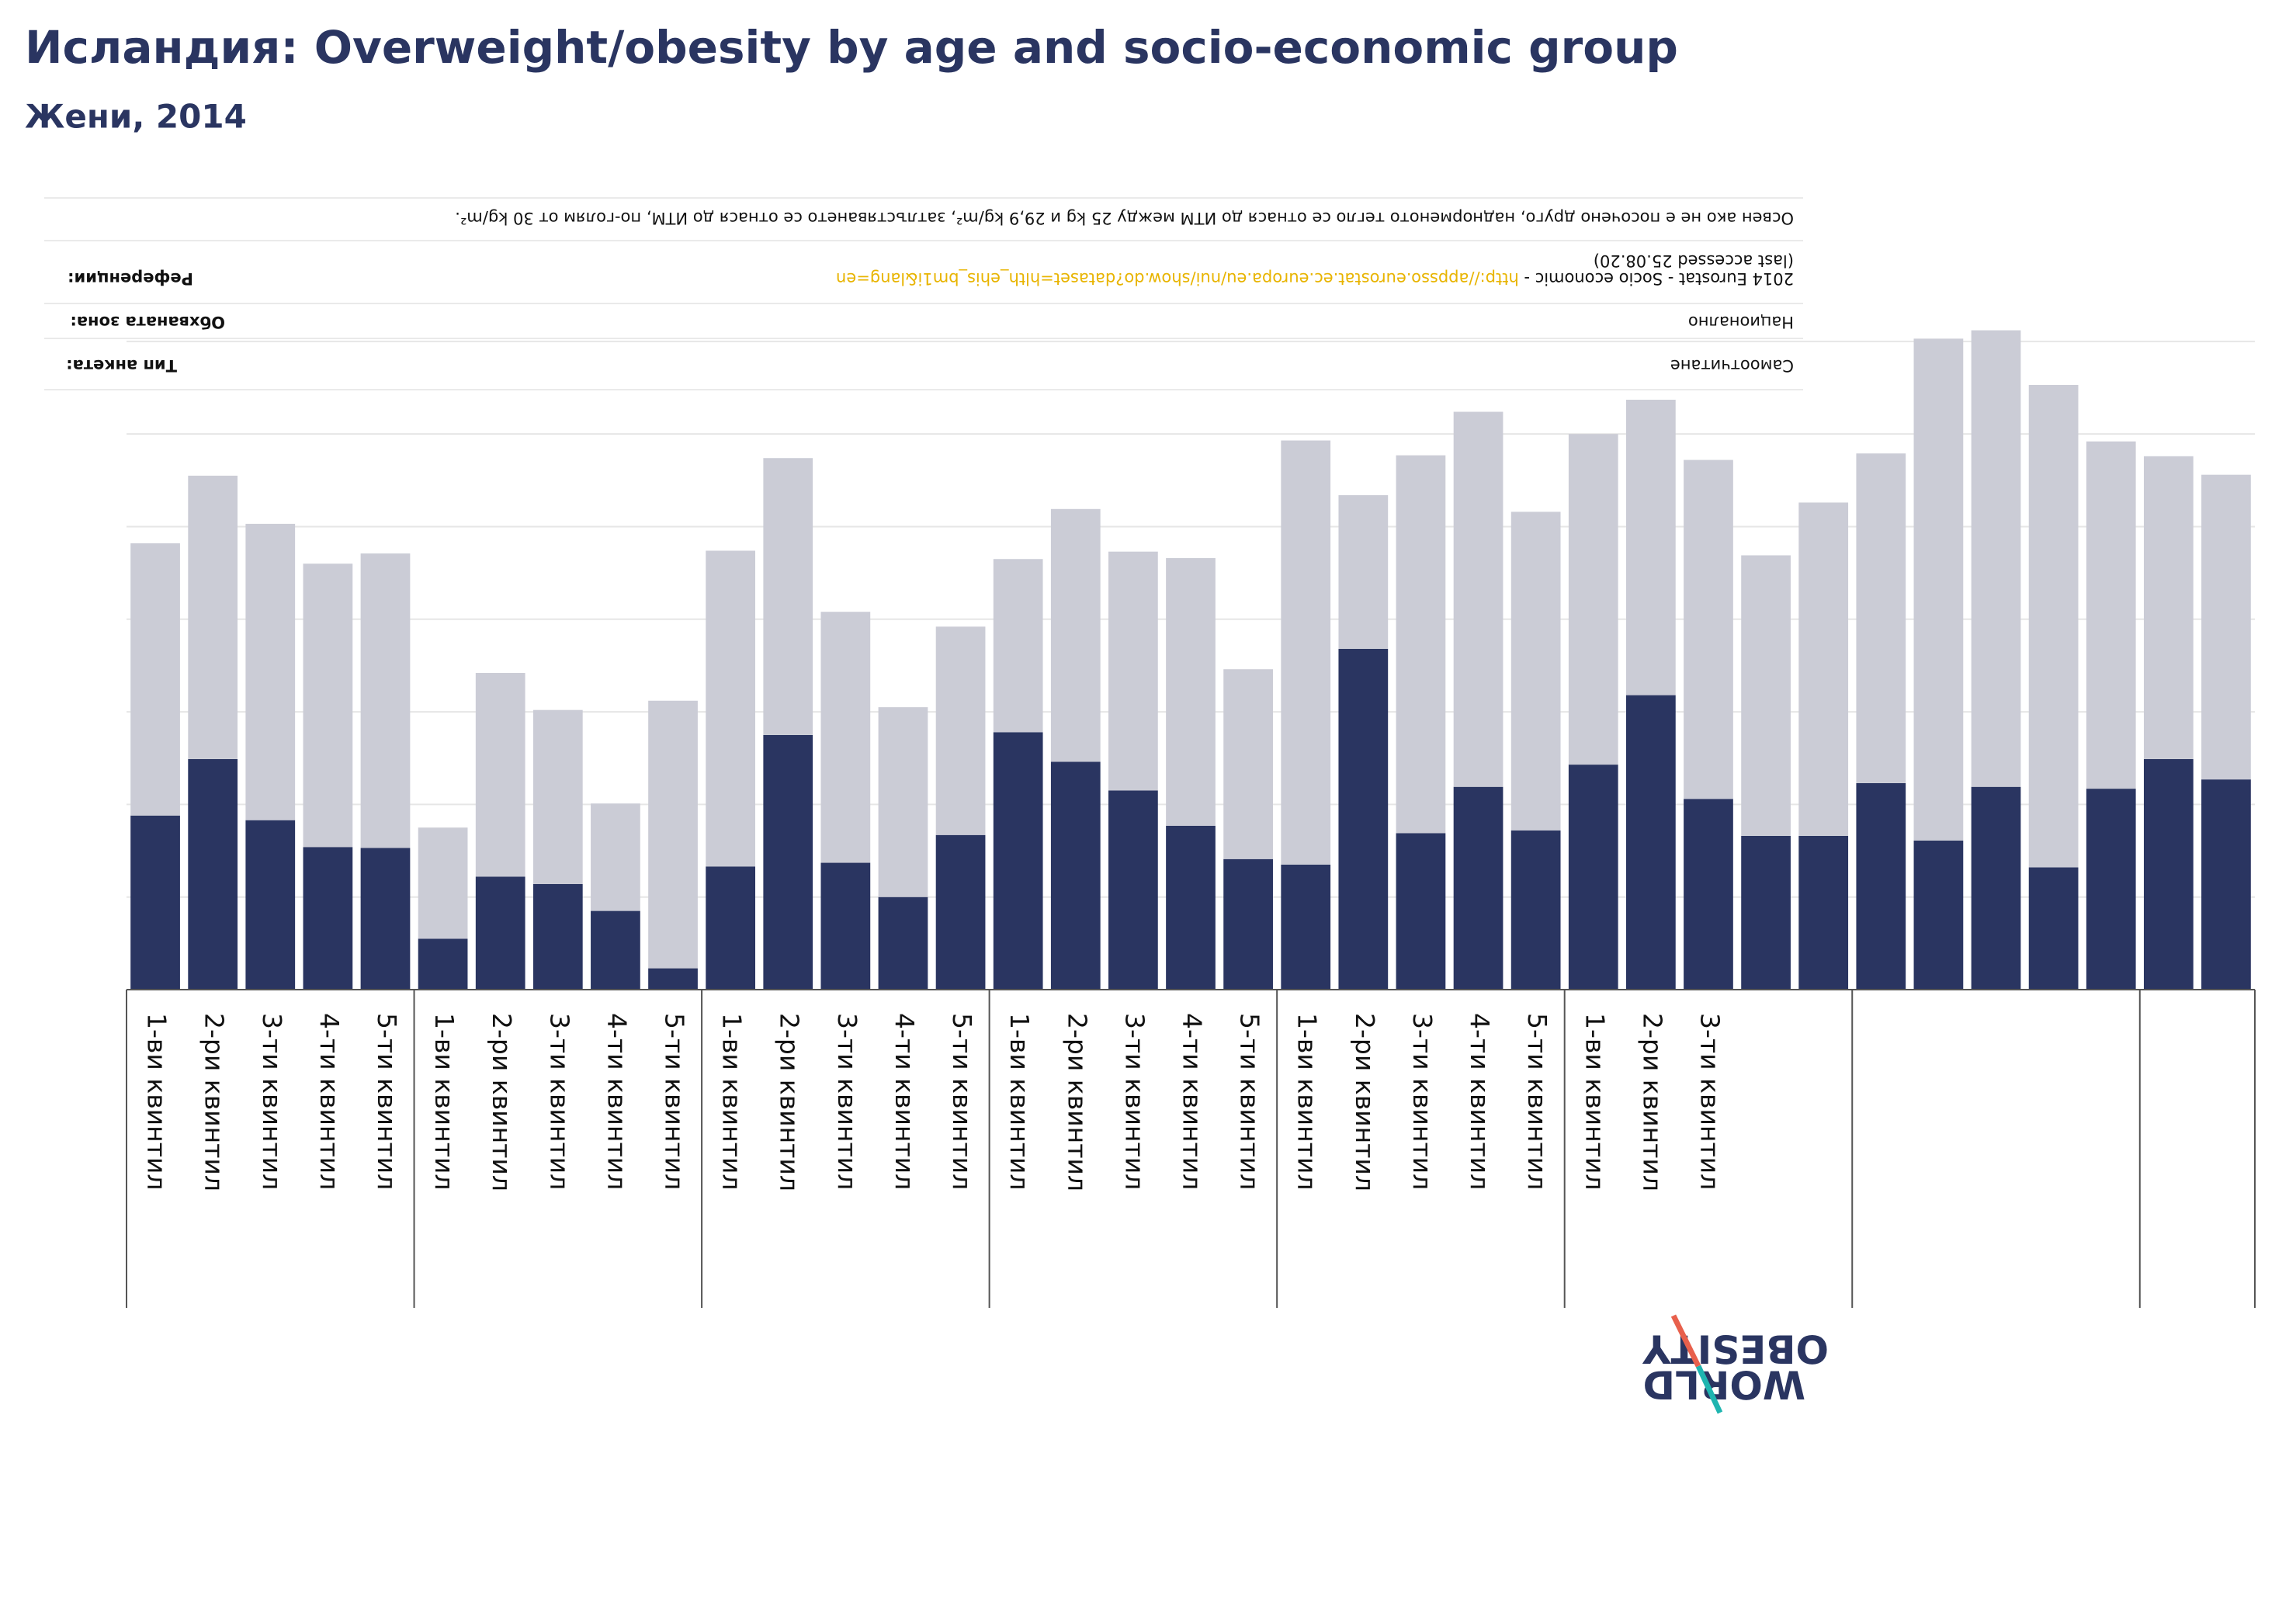  Describe the element at coordinates (1741, 322) in the screenshot. I see `area-value: Национално` at that location.